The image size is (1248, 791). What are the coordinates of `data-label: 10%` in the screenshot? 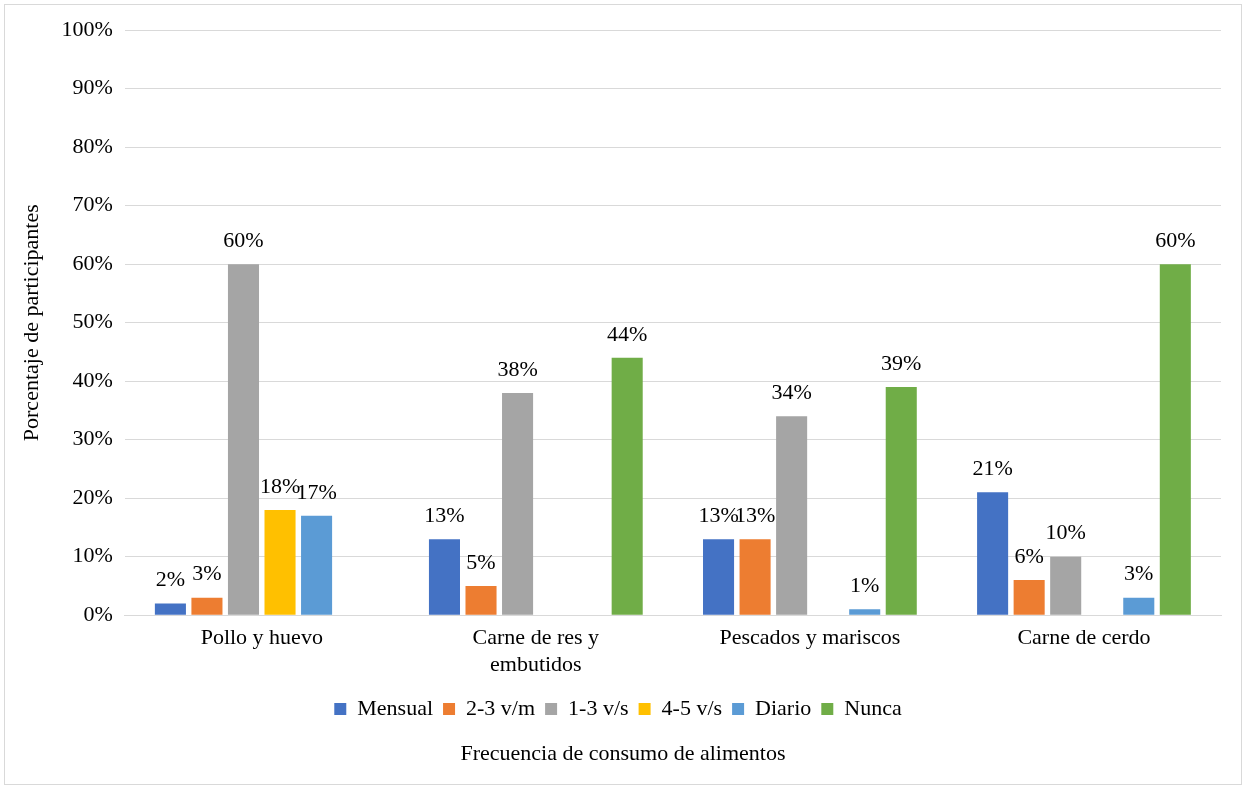 It's located at (1065, 532).